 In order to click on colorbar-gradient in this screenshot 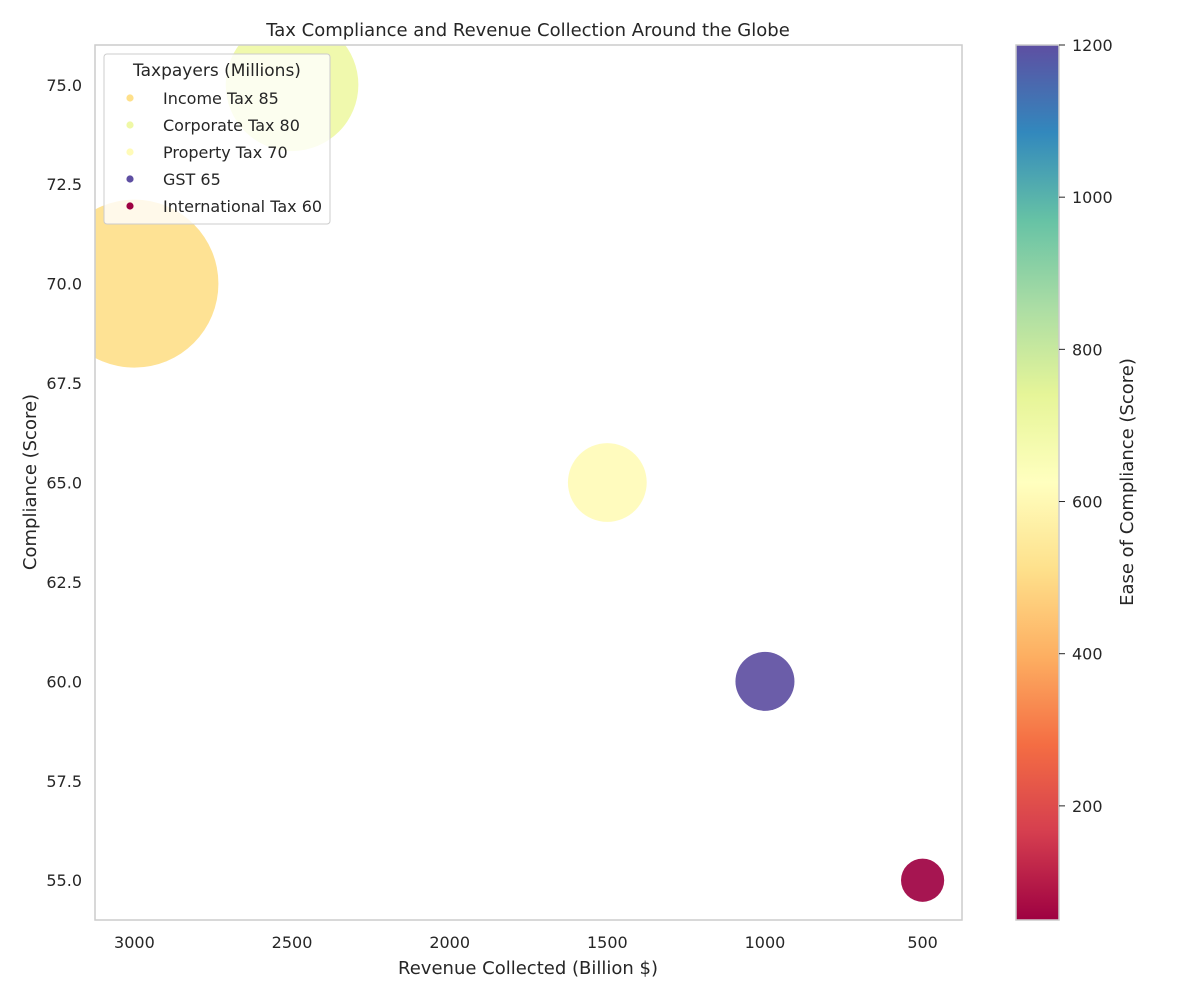, I will do `click(1037, 482)`.